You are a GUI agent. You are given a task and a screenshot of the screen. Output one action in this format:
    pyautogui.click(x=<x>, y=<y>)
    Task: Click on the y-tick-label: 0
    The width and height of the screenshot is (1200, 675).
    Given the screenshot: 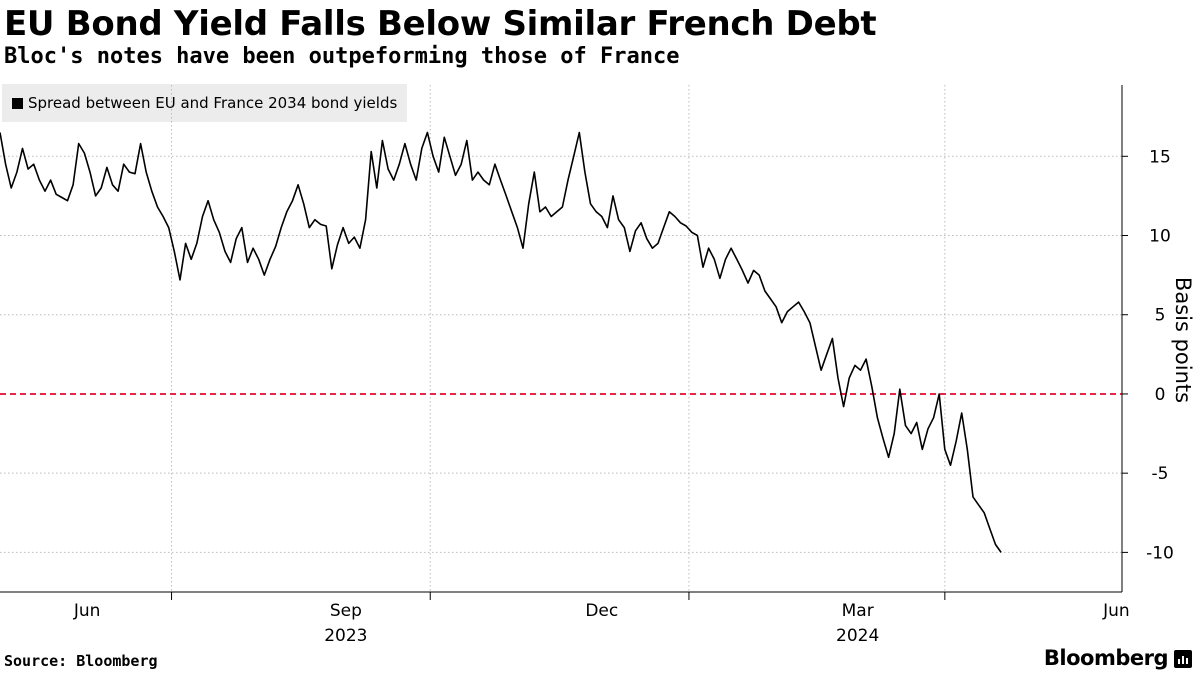 What is the action you would take?
    pyautogui.click(x=1160, y=395)
    